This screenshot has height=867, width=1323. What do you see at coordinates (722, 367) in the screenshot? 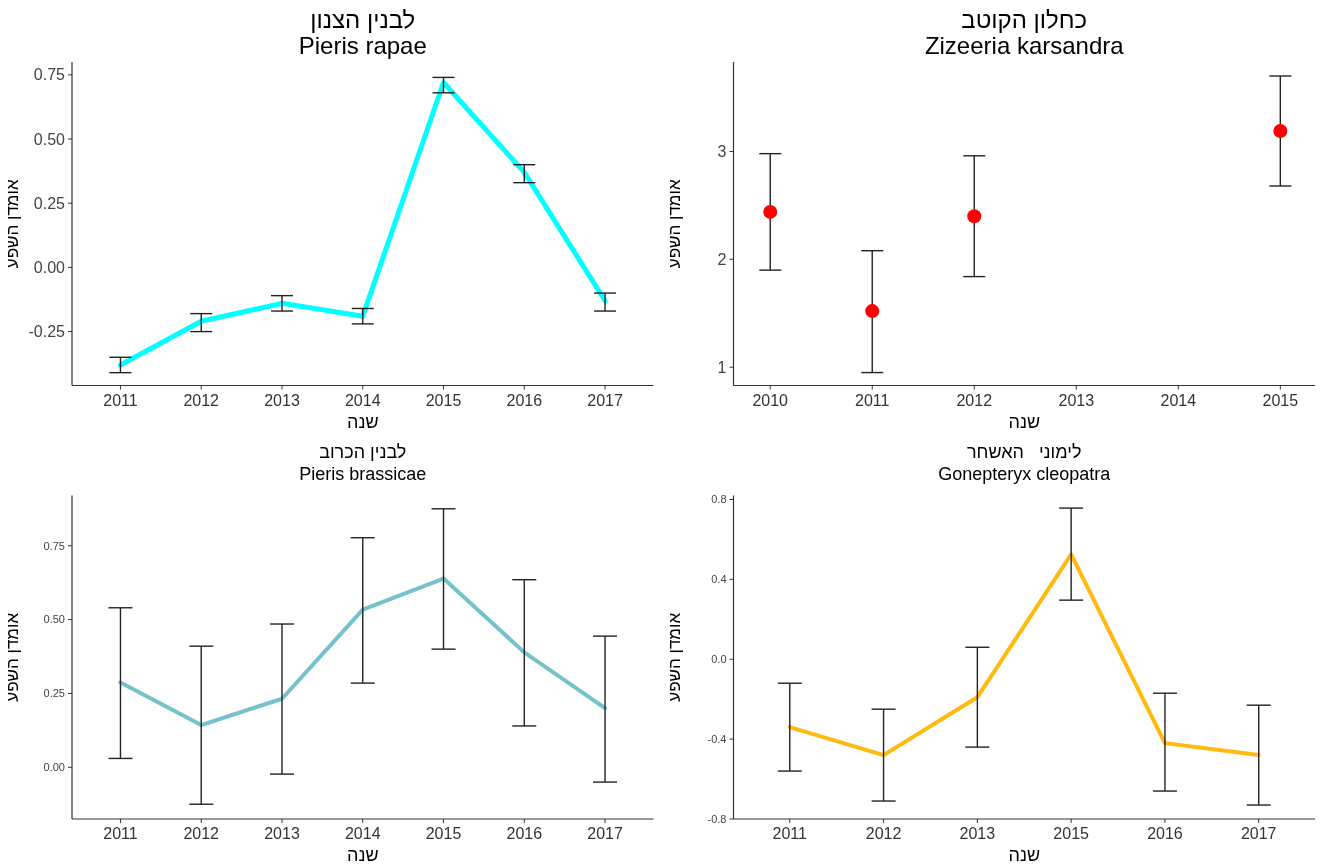
I see `y-tick-label: 1` at bounding box center [722, 367].